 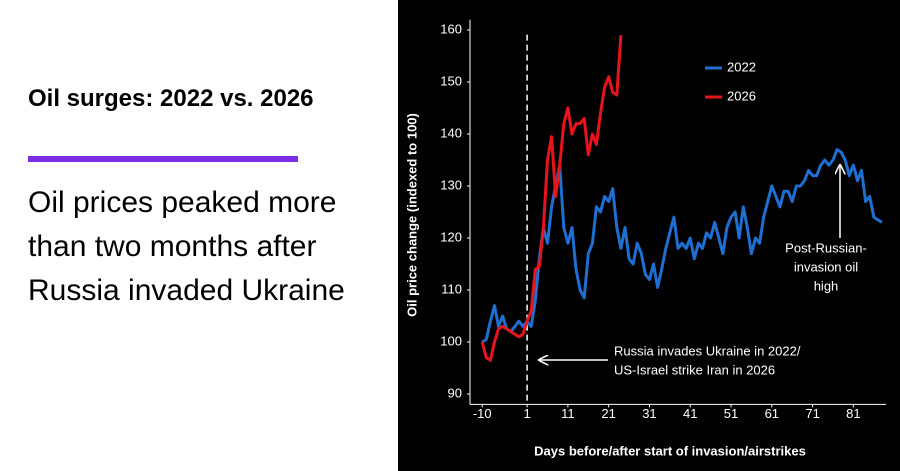 I want to click on annotation-text: US-Israel strike Iran in 2026, so click(x=694, y=369).